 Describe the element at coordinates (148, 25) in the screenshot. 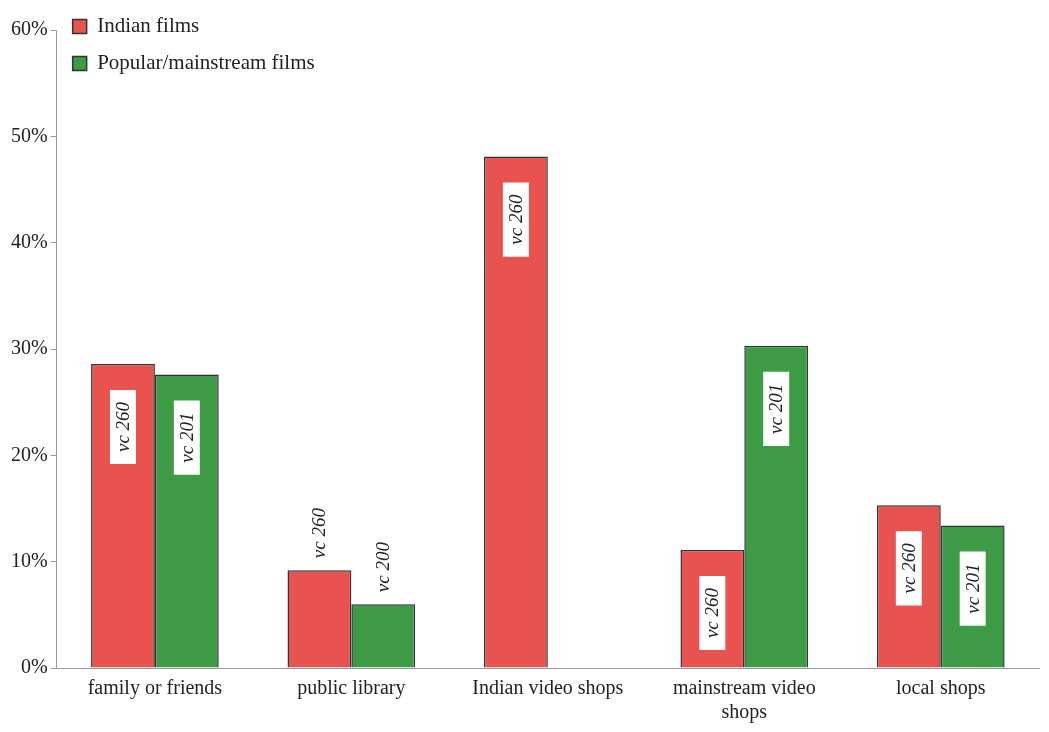

I see `legend-label: Indian films` at that location.